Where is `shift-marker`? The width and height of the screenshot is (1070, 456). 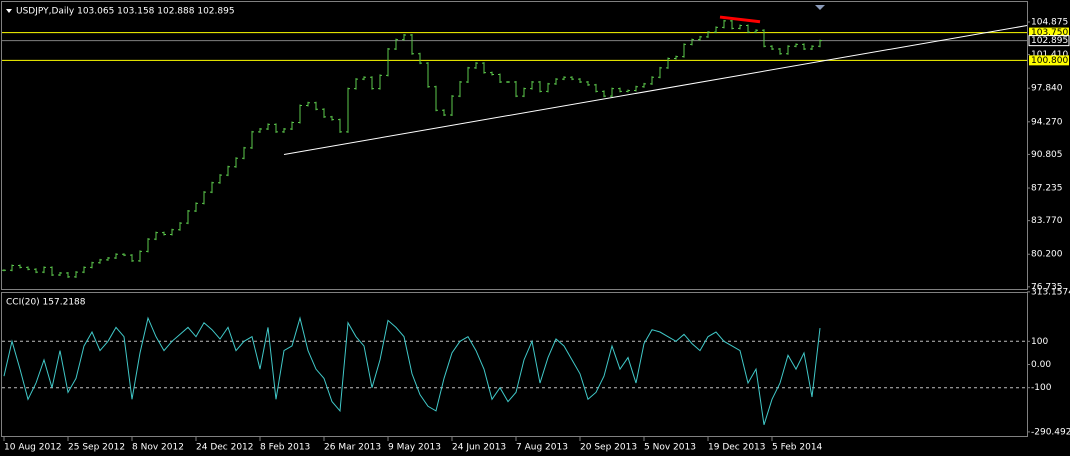 shift-marker is located at coordinates (820, 7).